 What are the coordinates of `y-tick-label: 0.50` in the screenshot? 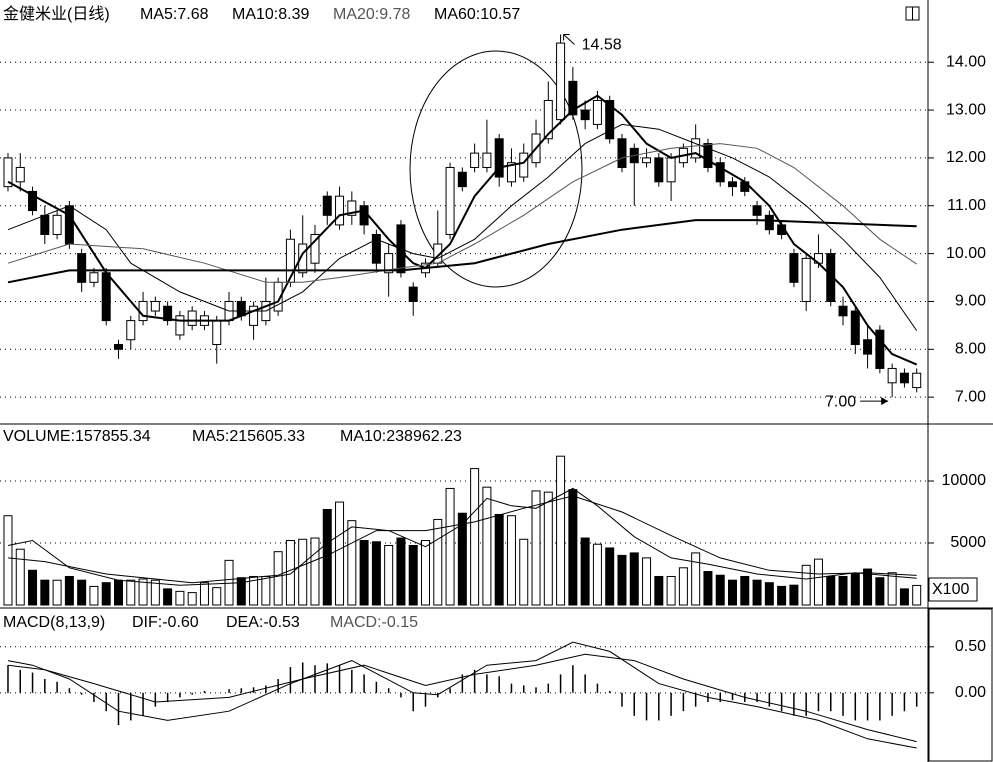 It's located at (970, 646).